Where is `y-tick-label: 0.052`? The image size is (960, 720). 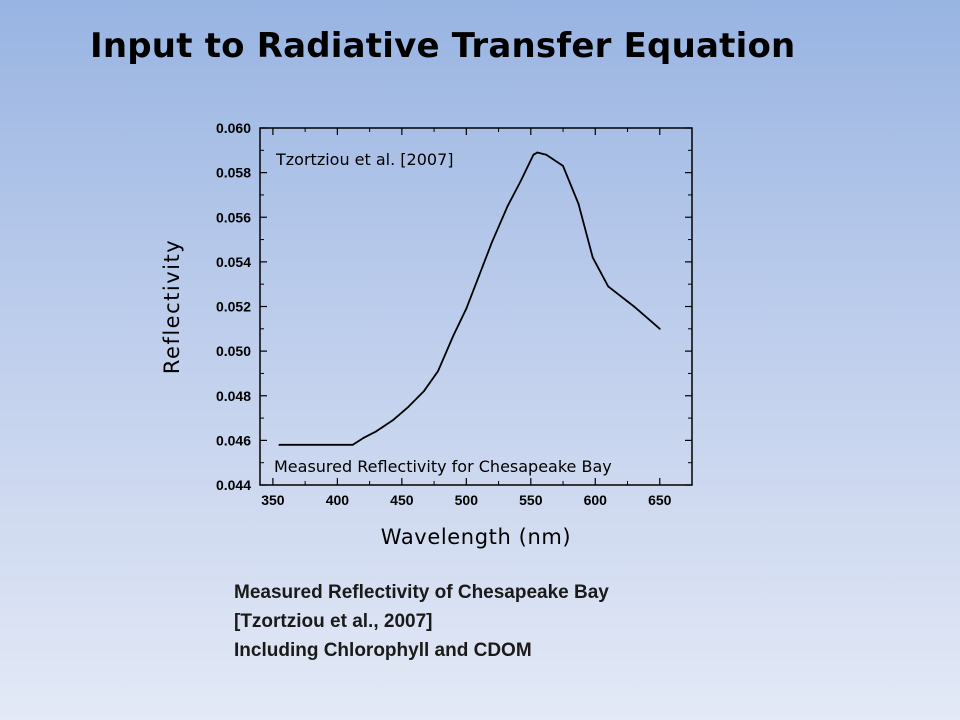
y-tick-label: 0.052 is located at coordinates (233, 307).